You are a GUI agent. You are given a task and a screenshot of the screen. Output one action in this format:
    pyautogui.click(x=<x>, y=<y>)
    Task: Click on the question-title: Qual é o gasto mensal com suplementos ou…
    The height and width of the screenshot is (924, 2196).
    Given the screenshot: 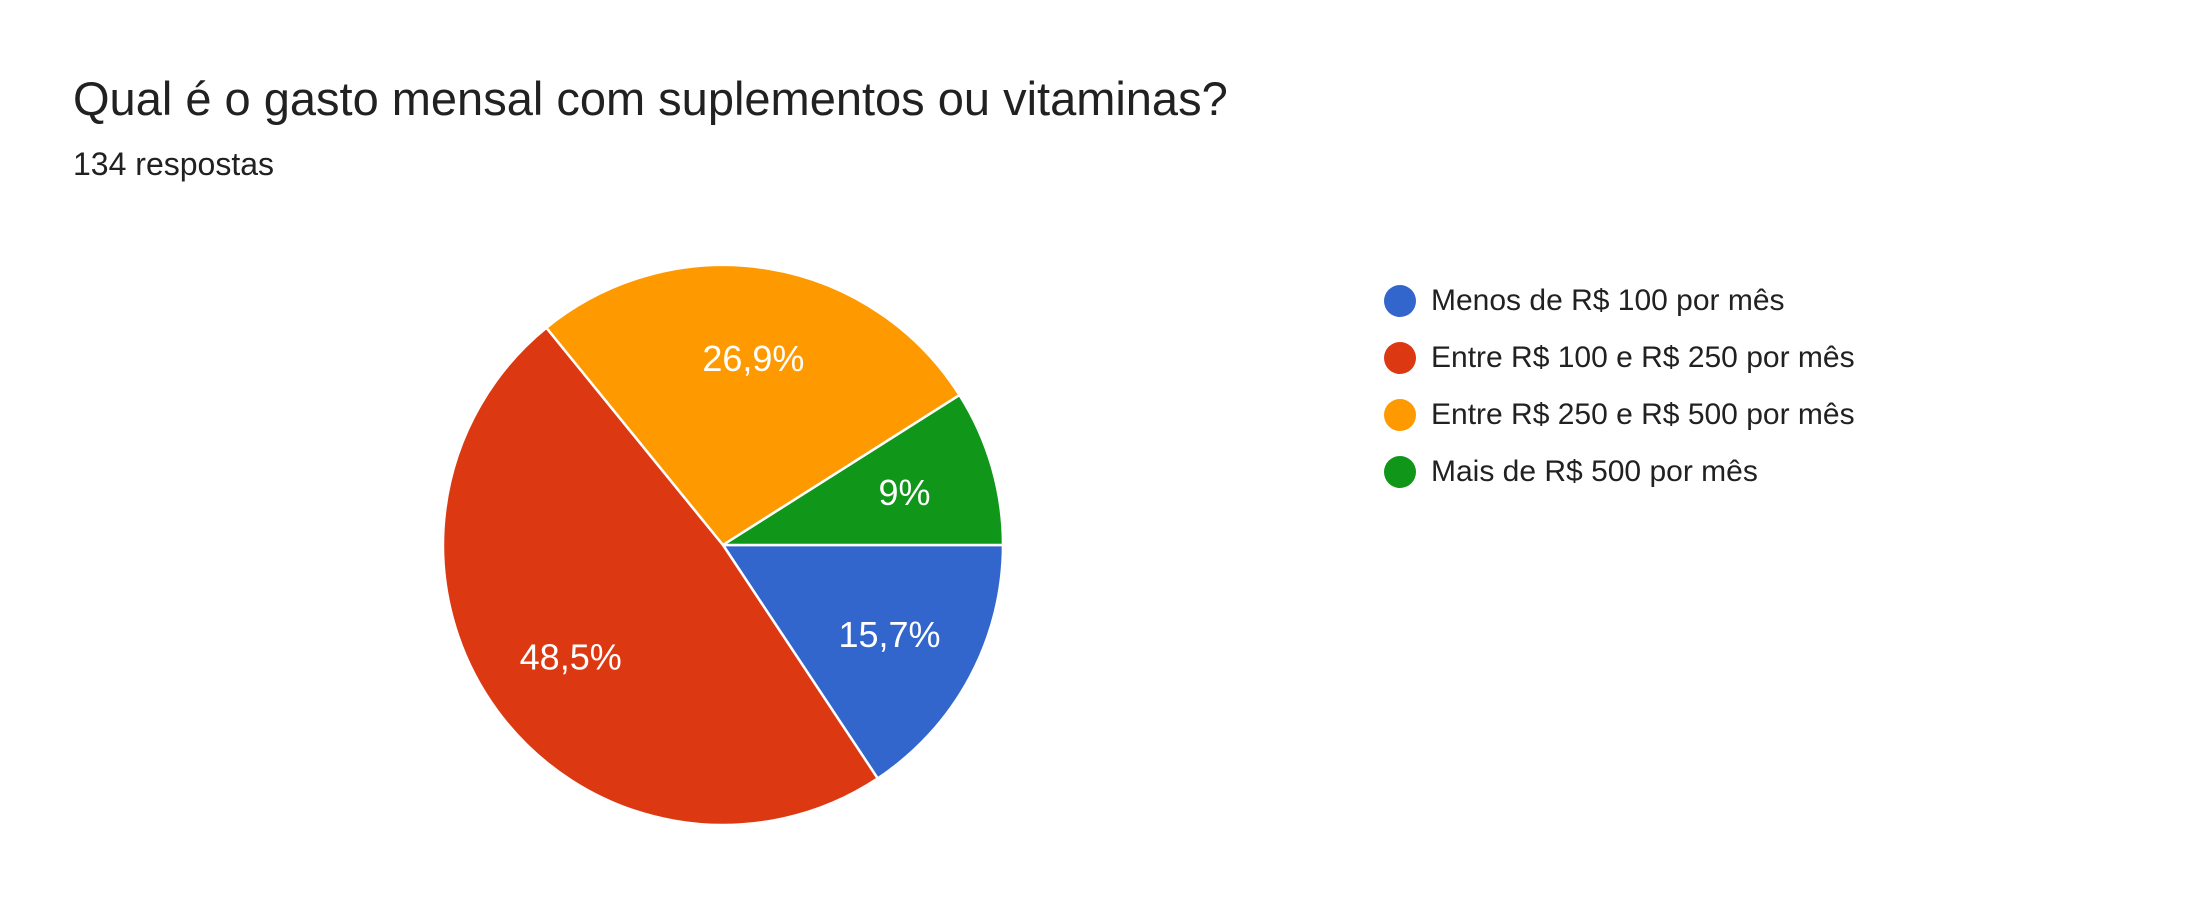 What is the action you would take?
    pyautogui.click(x=650, y=98)
    